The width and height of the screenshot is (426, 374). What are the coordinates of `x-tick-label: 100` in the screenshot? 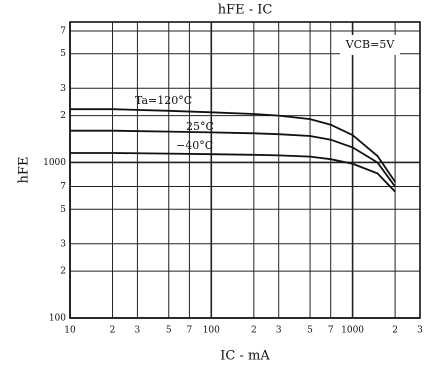 It's located at (211, 331).